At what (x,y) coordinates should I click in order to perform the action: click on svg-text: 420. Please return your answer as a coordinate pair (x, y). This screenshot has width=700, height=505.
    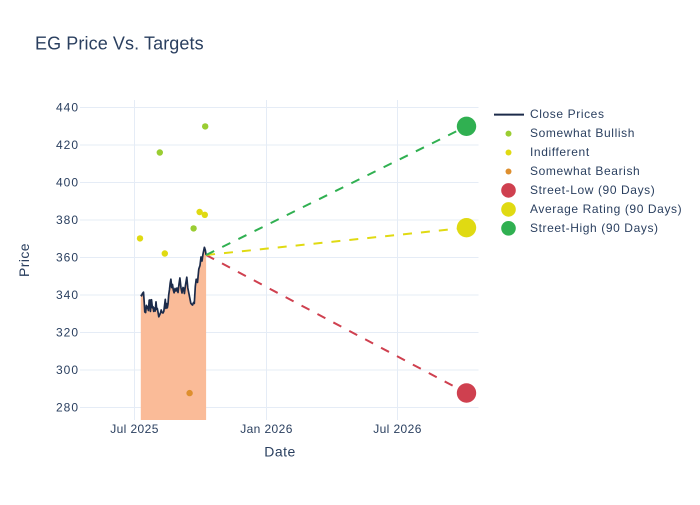
    Looking at the image, I should click on (67, 145).